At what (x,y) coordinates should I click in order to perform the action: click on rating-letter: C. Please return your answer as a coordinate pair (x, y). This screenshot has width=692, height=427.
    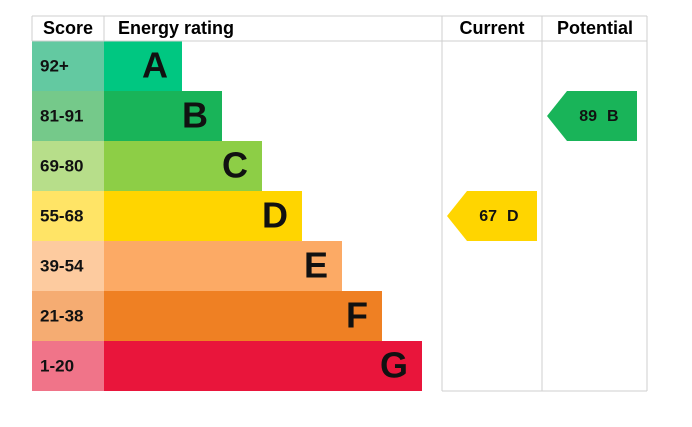
    Looking at the image, I should click on (235, 165).